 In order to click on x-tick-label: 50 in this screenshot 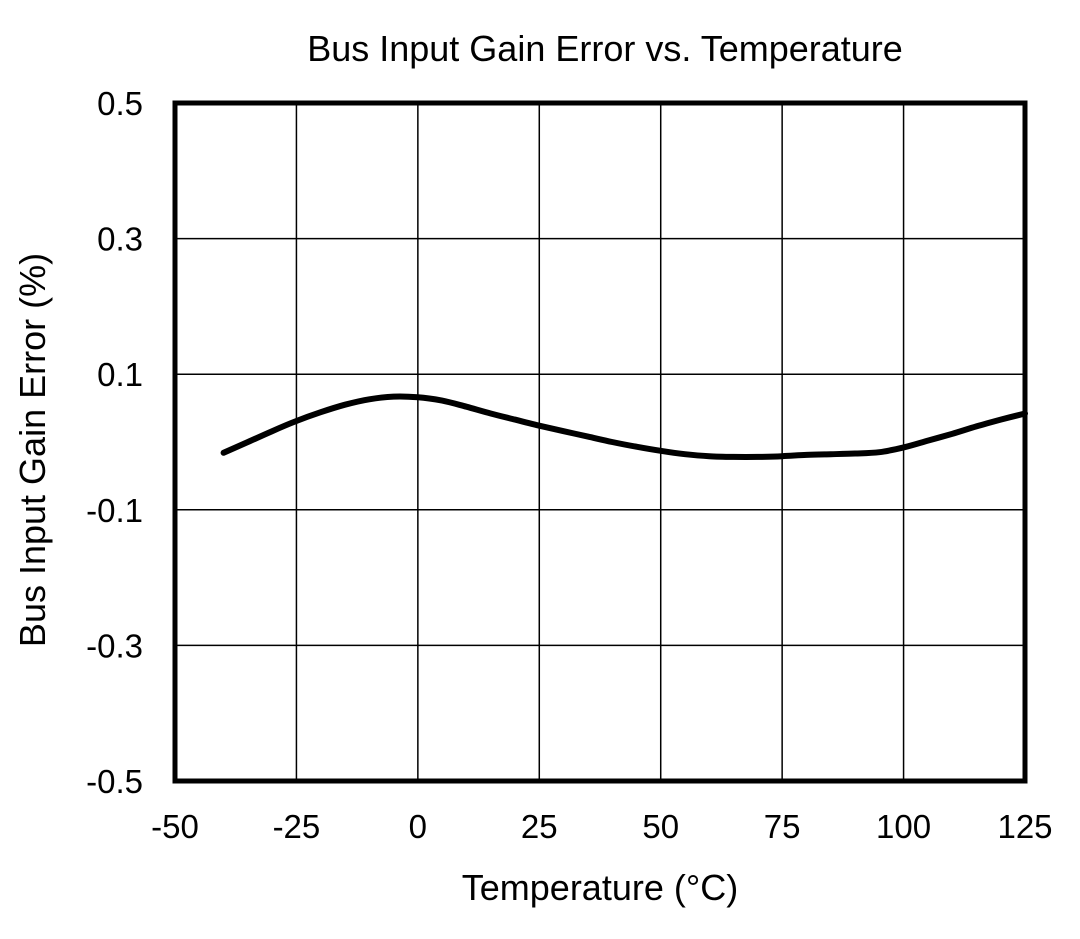, I will do `click(660, 826)`.